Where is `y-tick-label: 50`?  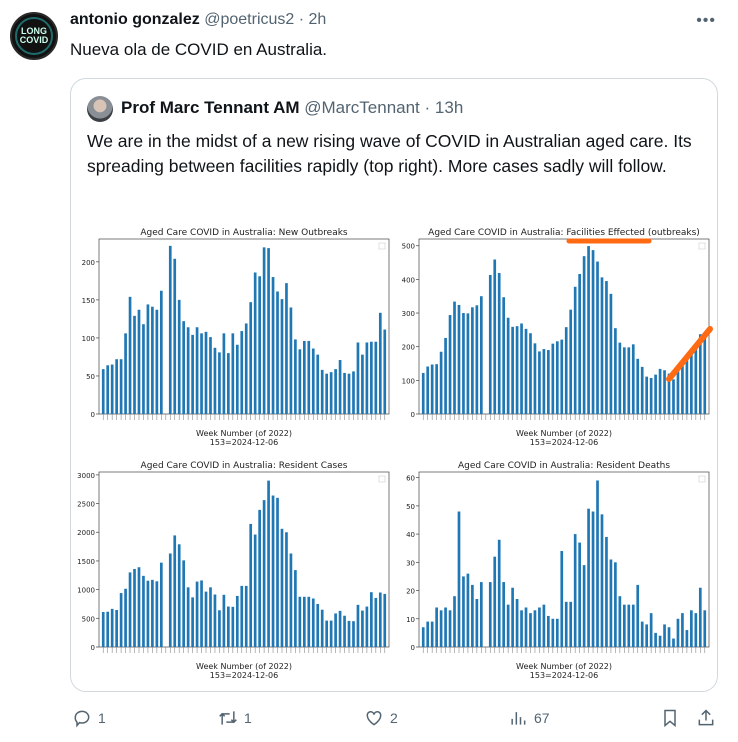 y-tick-label: 50 is located at coordinates (410, 507).